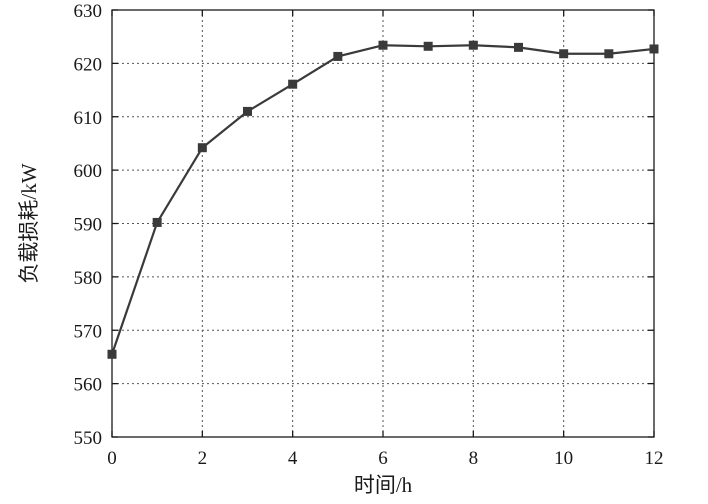 The width and height of the screenshot is (708, 504). I want to click on y-tick-label: 550, so click(88, 438).